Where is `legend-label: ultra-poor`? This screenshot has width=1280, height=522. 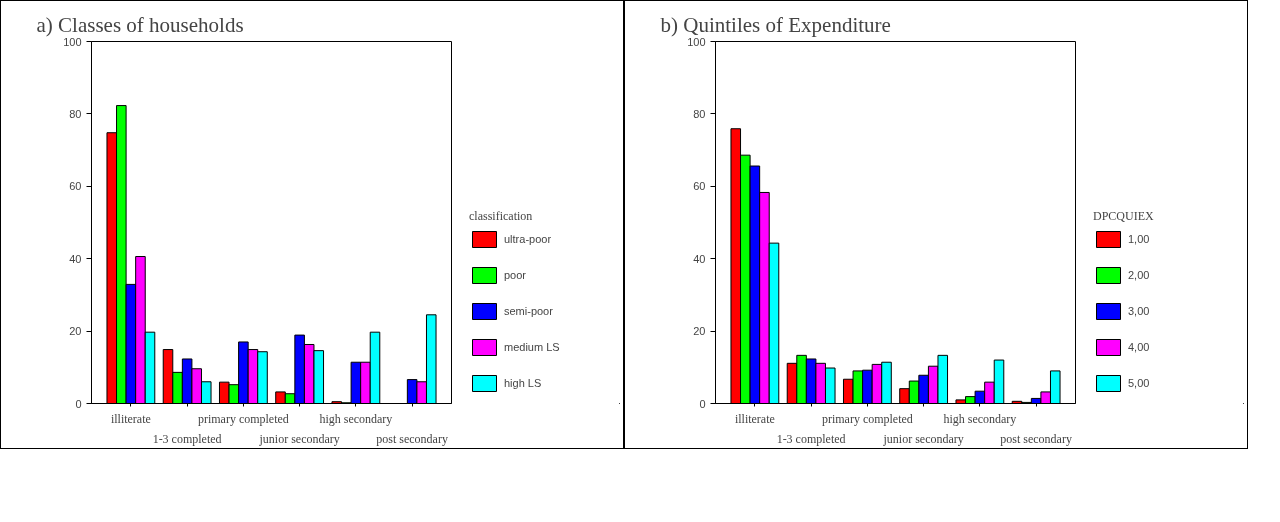 legend-label: ultra-poor is located at coordinates (528, 239).